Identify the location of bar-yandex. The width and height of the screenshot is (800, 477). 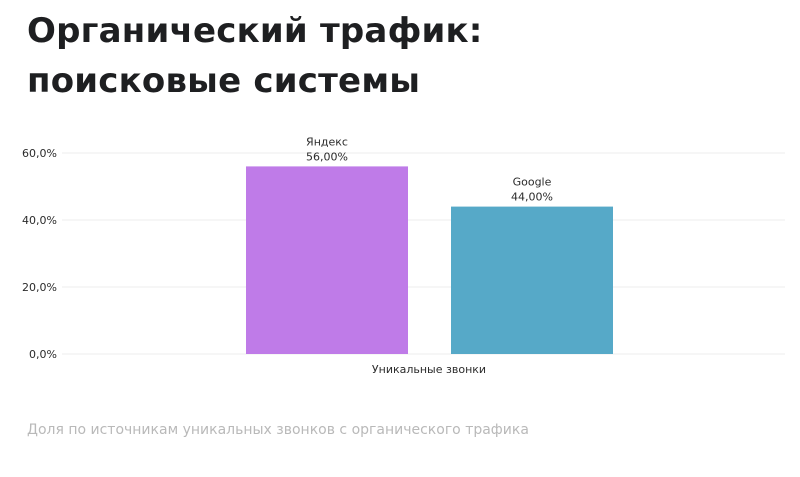
(327, 260).